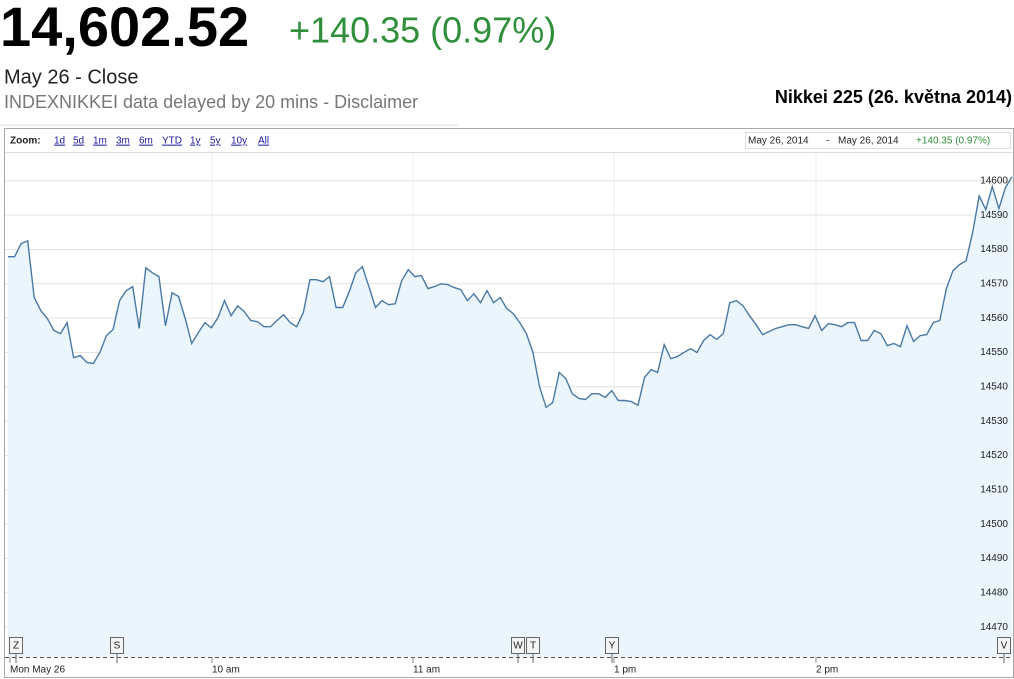 The width and height of the screenshot is (1014, 679). I want to click on y-tick-label: 14590, so click(994, 215).